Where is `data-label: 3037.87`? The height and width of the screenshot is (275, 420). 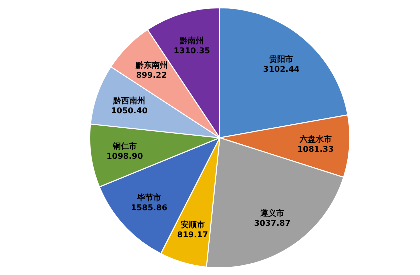
data-label: 3037.87 is located at coordinates (272, 223).